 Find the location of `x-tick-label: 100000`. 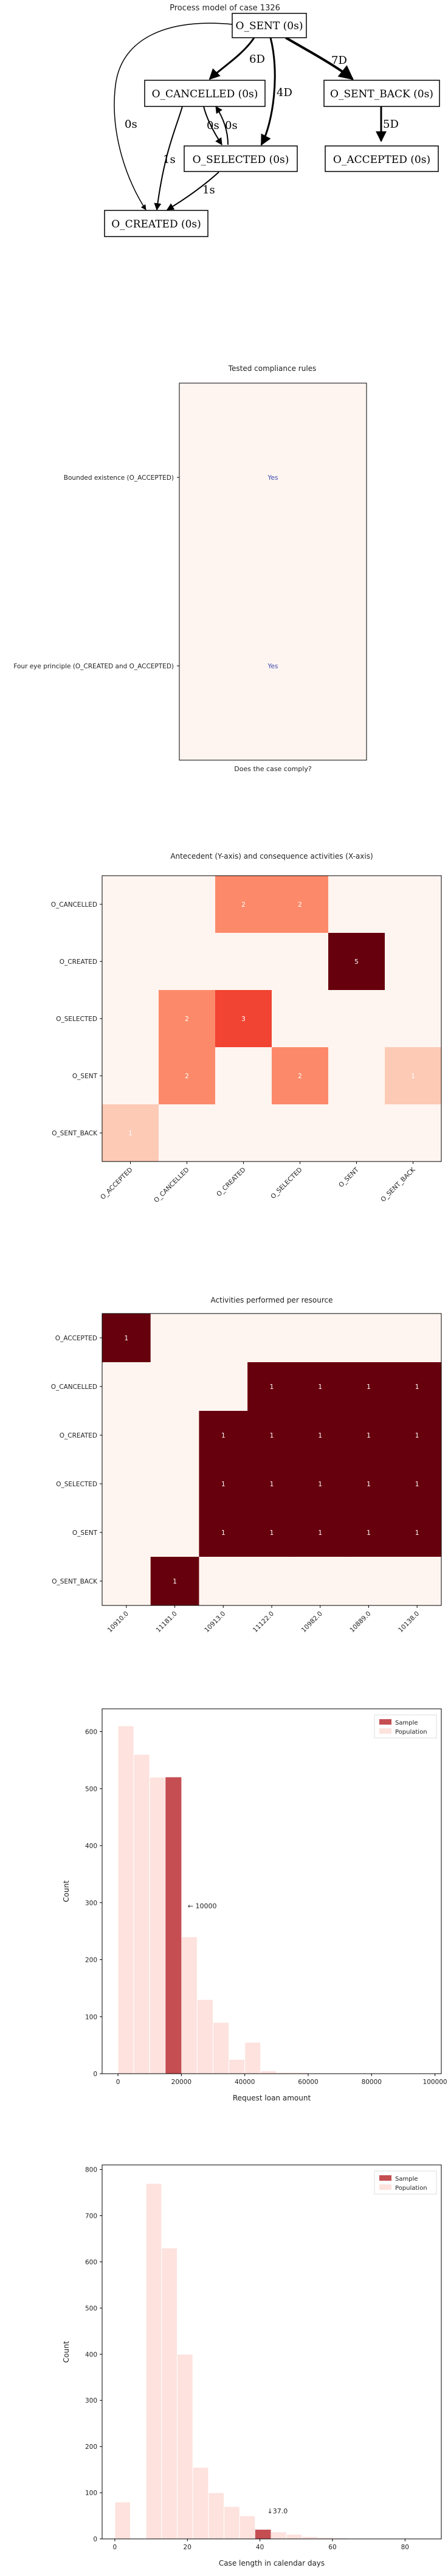

x-tick-label: 100000 is located at coordinates (435, 2082).